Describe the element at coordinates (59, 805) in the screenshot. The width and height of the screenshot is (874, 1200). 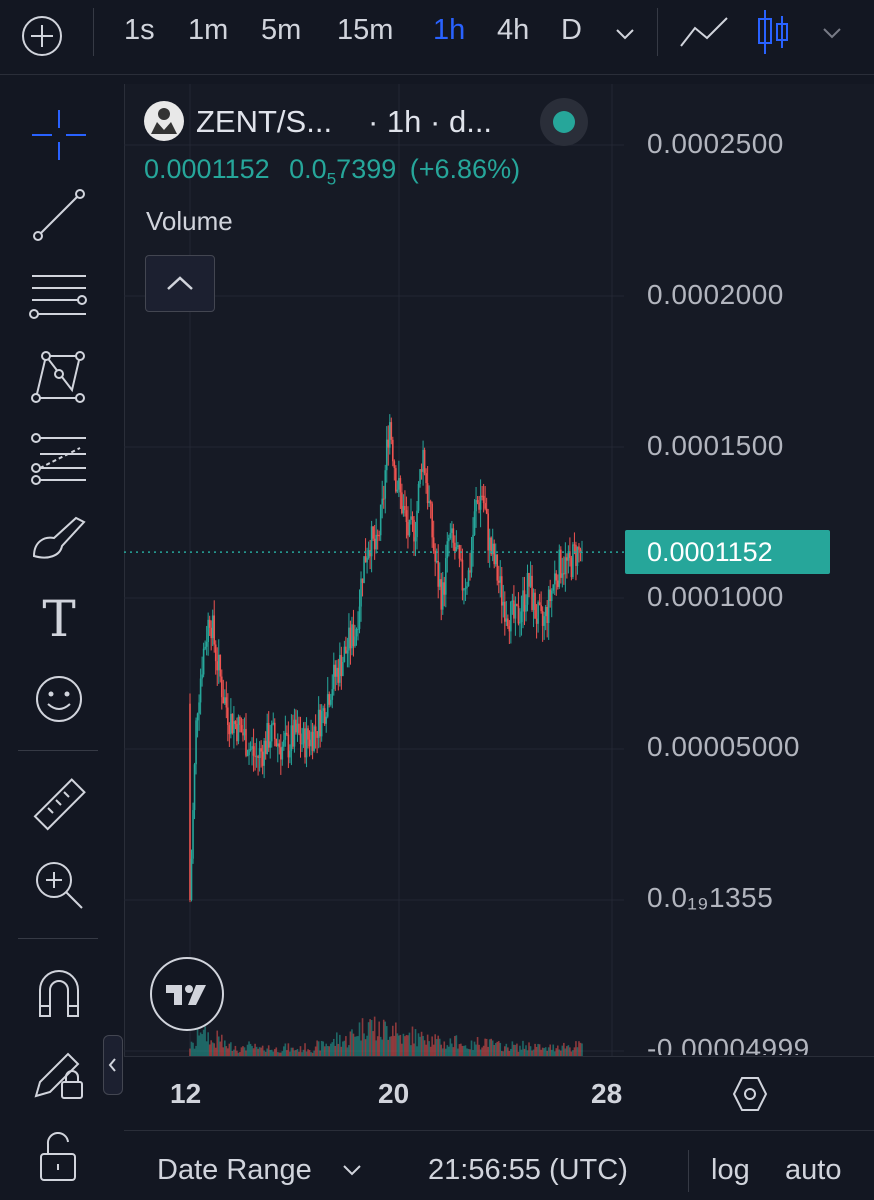
I see `ruler-icon` at that location.